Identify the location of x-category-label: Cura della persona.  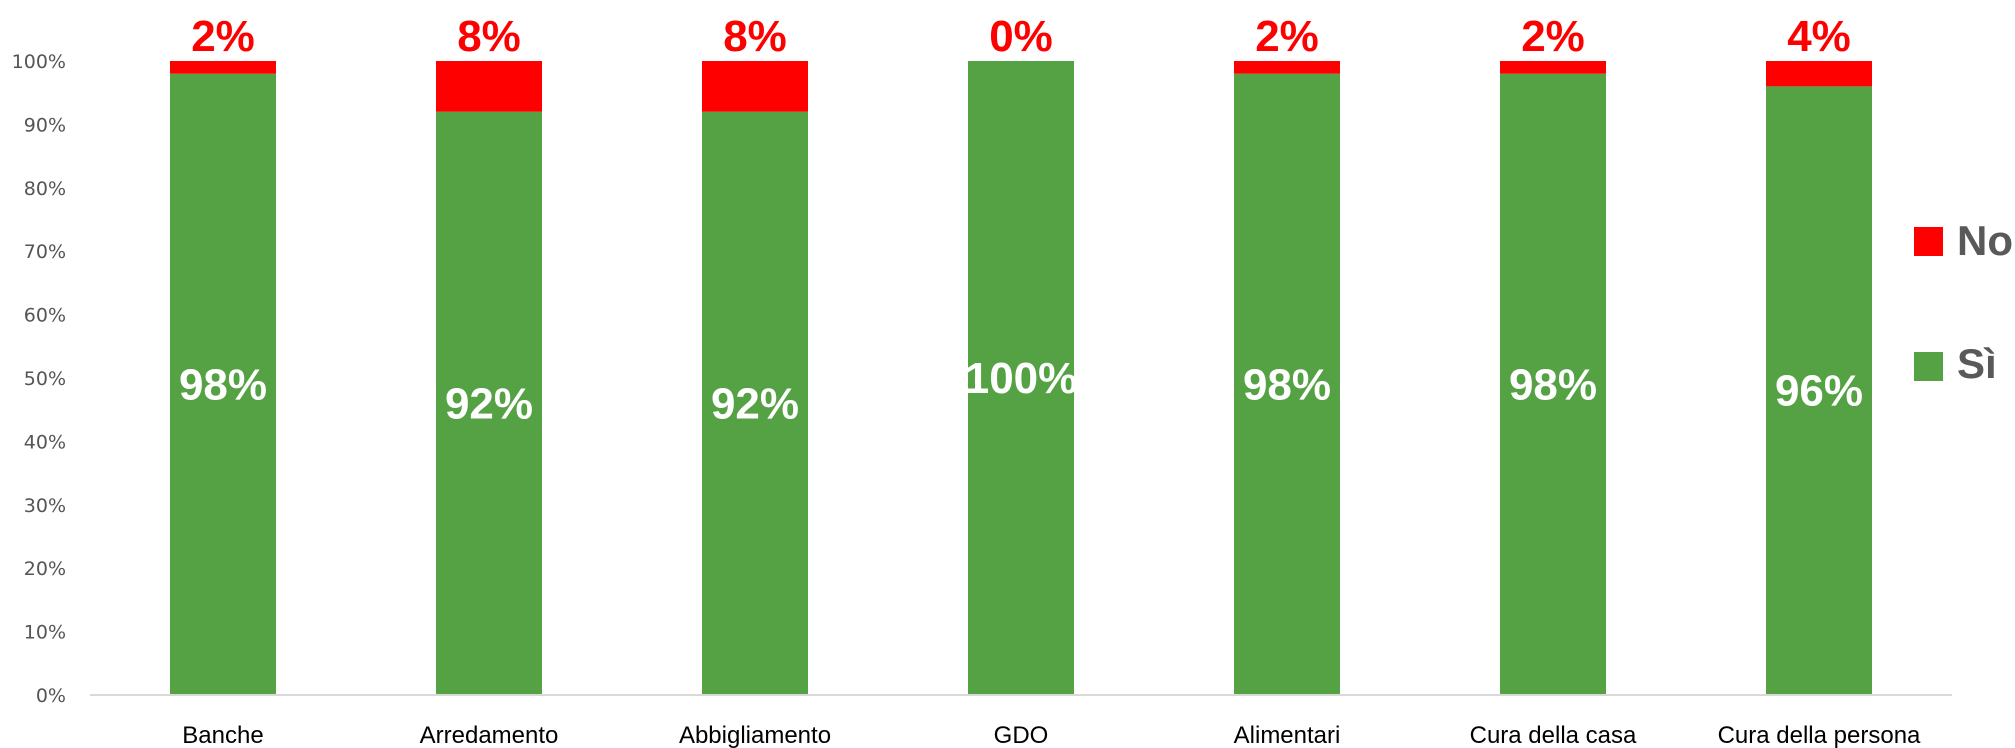
(1819, 735).